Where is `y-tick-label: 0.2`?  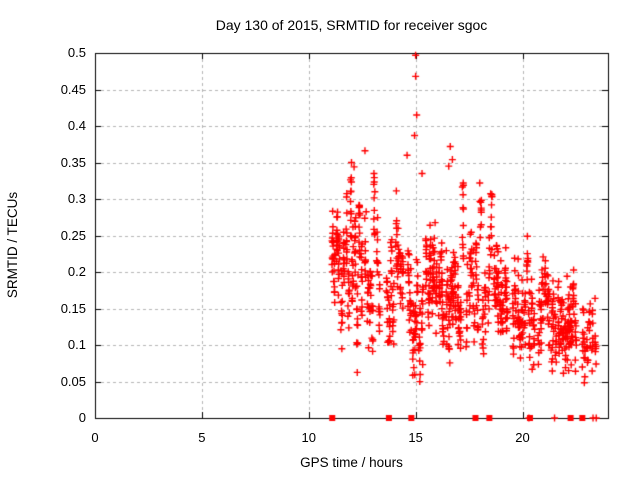 y-tick-label: 0.2 is located at coordinates (76, 271).